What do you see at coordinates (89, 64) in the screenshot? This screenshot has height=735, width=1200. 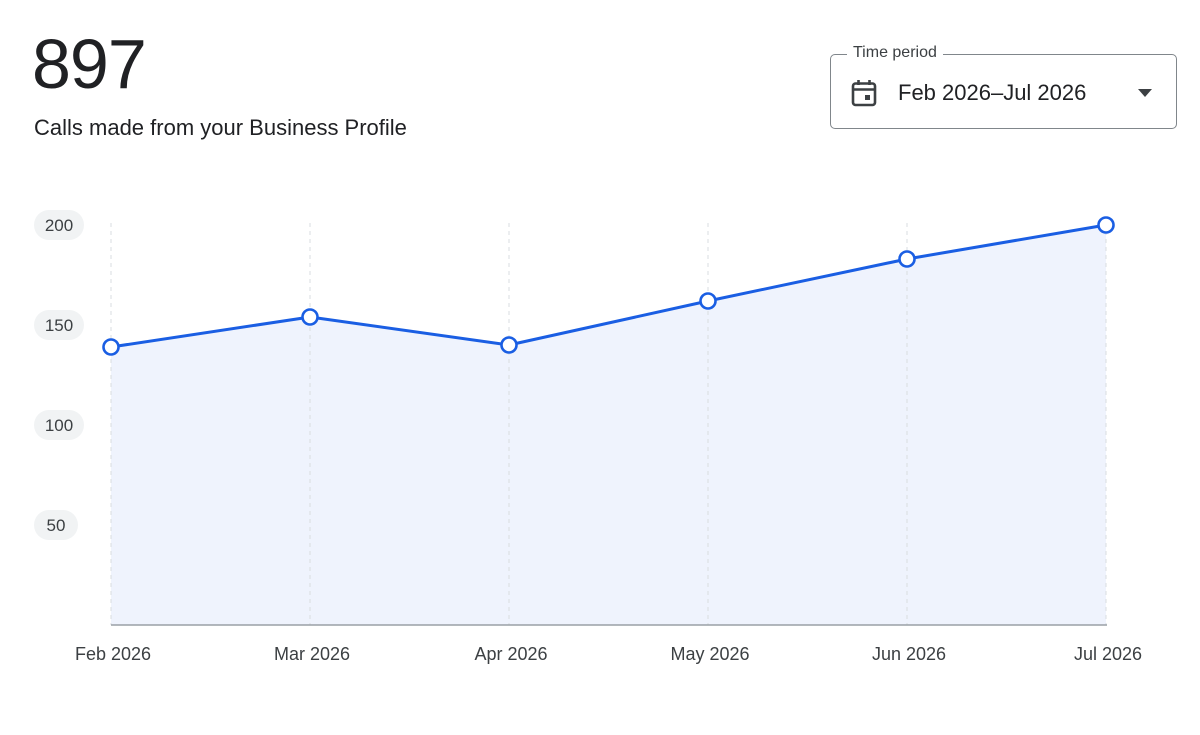 I see `metric-value: 897` at bounding box center [89, 64].